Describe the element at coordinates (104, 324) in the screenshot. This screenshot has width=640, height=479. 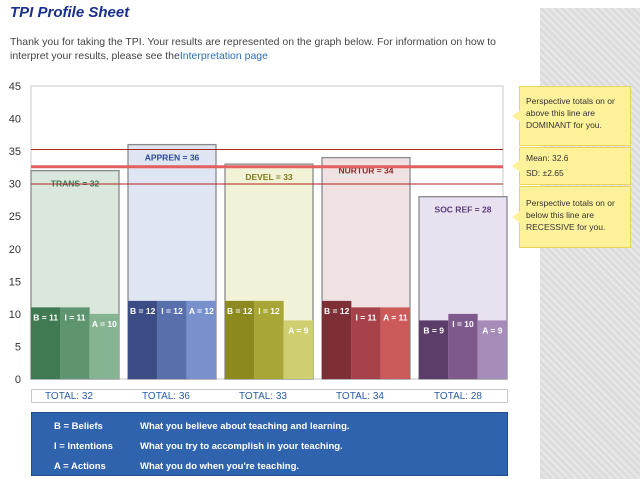
I see `sub-label-trans-actions: A = 10` at that location.